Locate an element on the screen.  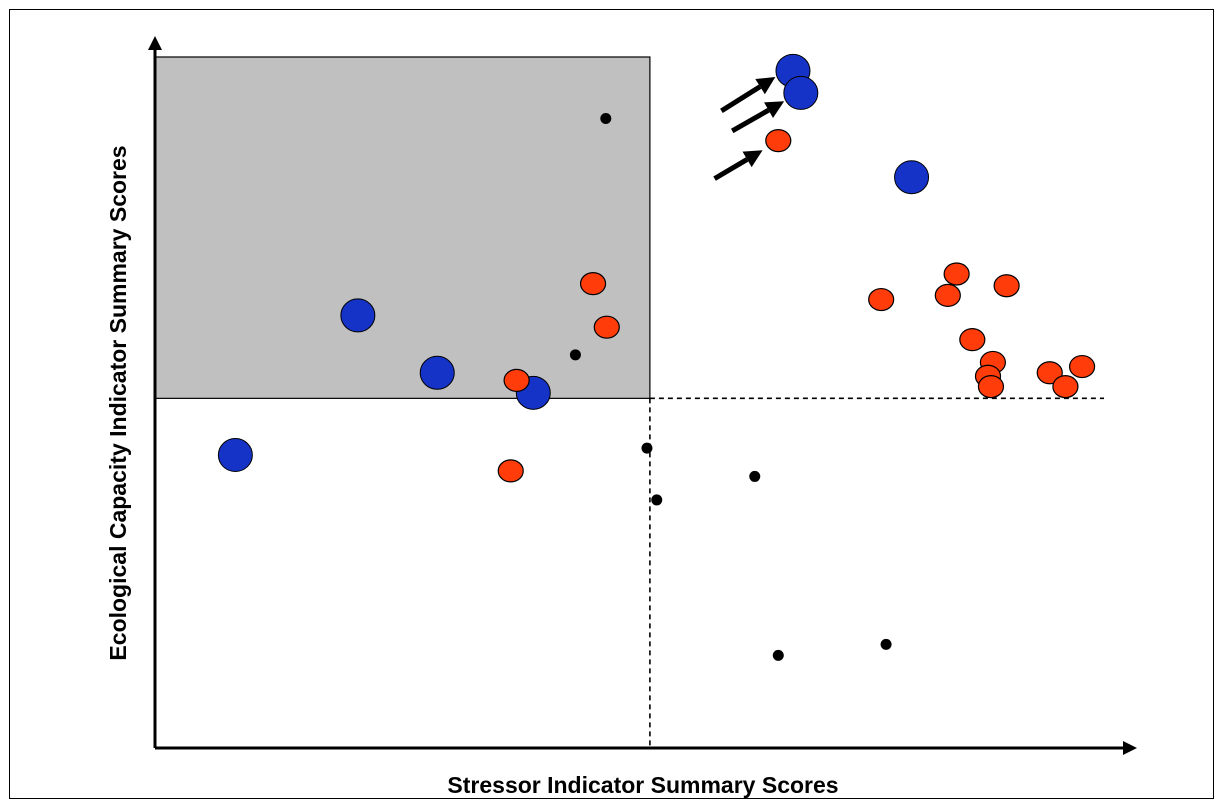
annotation-arrows is located at coordinates (749, 129).